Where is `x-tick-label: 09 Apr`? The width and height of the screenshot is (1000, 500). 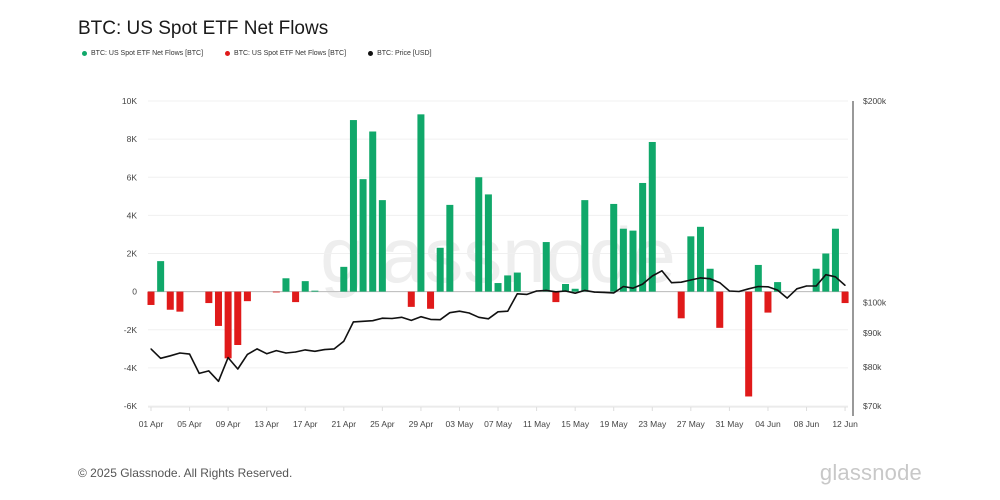 x-tick-label: 09 Apr is located at coordinates (228, 424).